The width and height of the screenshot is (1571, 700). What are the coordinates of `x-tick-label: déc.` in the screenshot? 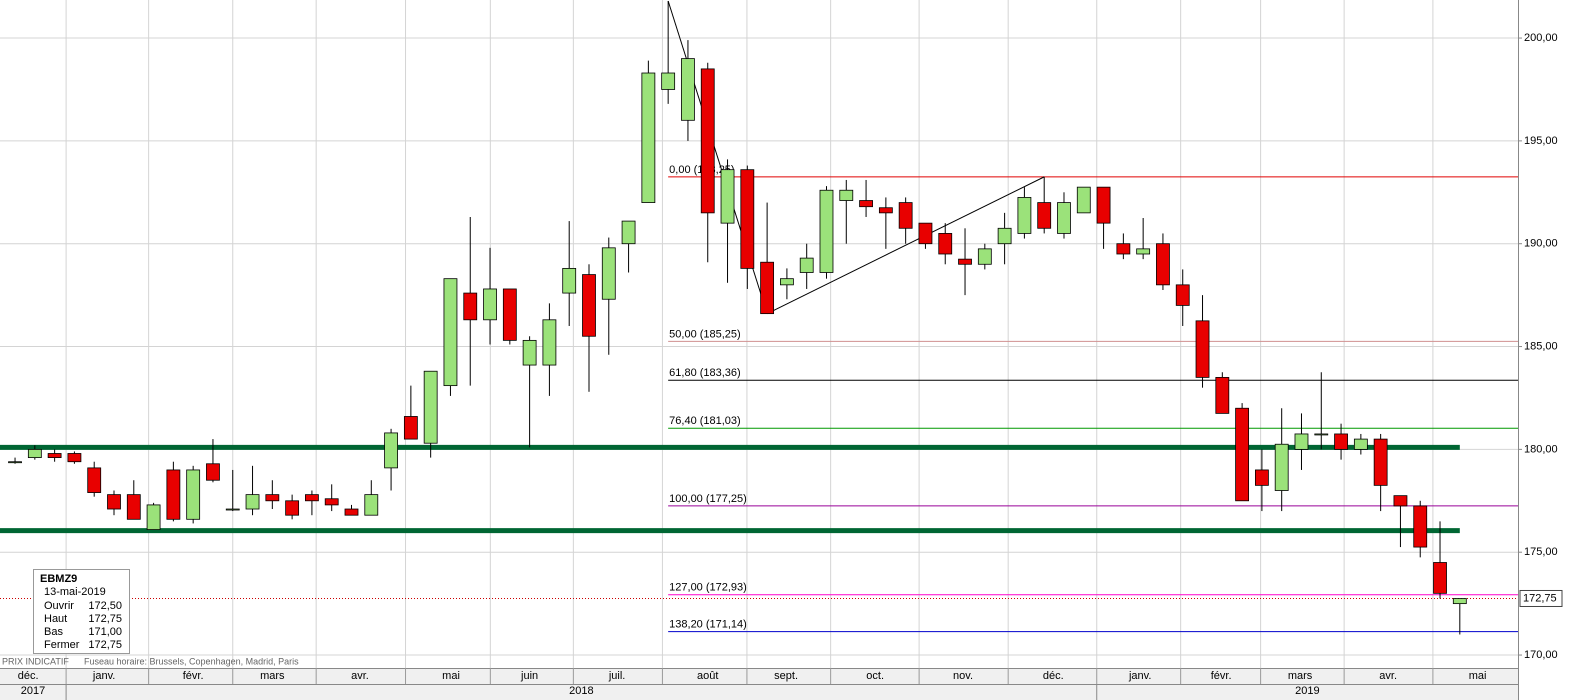 It's located at (28, 676).